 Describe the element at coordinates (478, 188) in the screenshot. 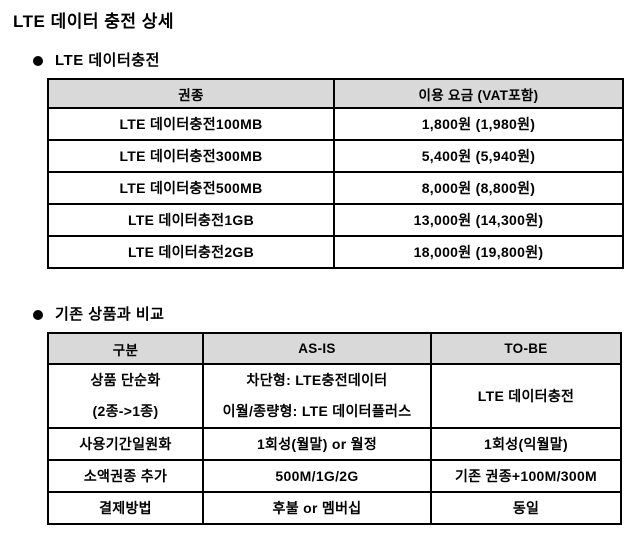

I see `charge-fee-cell: 8,000원 (8,800원)` at that location.